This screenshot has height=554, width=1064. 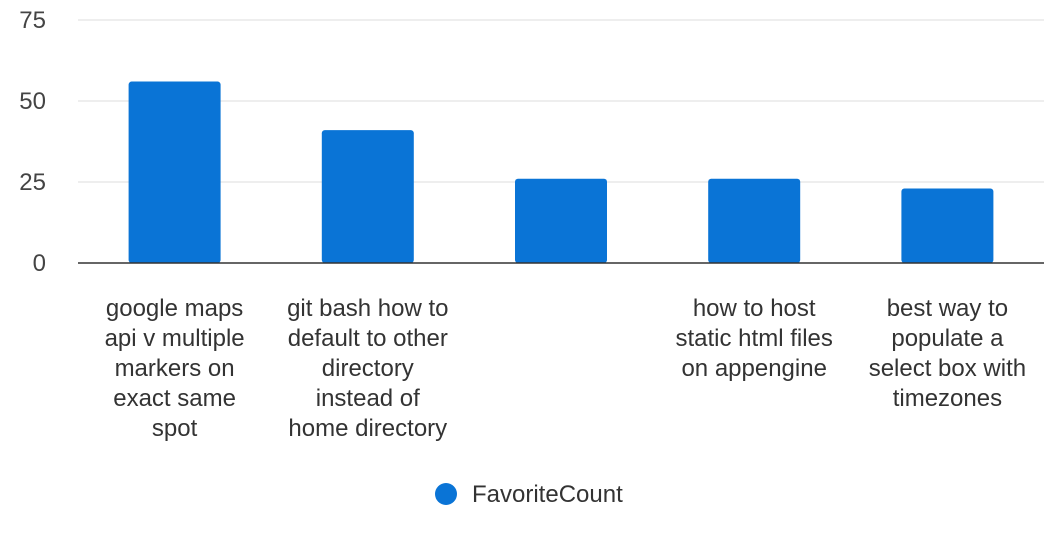 I want to click on y-tick-label: 75, so click(x=32, y=20).